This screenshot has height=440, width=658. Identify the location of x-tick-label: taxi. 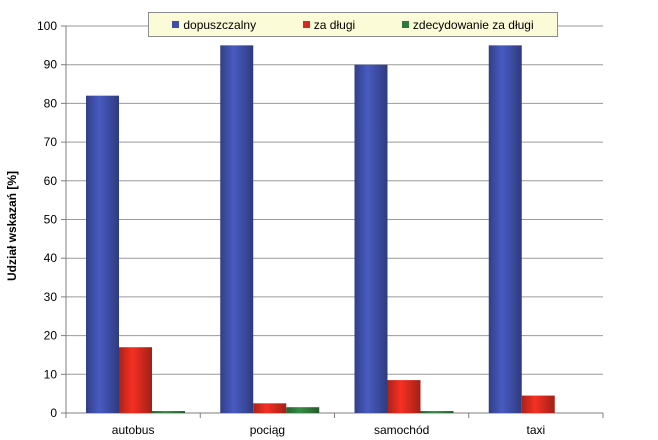
(536, 430).